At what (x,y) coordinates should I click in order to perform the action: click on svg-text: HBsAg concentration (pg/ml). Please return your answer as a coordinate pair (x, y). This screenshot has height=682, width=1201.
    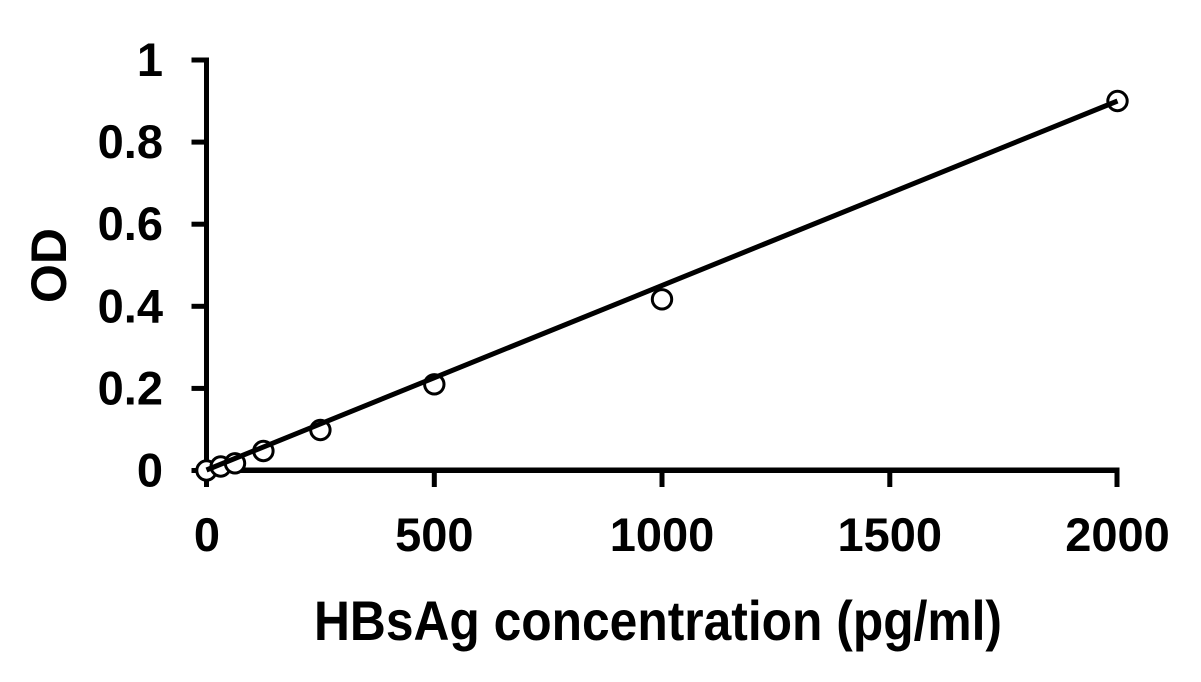
    Looking at the image, I should click on (658, 620).